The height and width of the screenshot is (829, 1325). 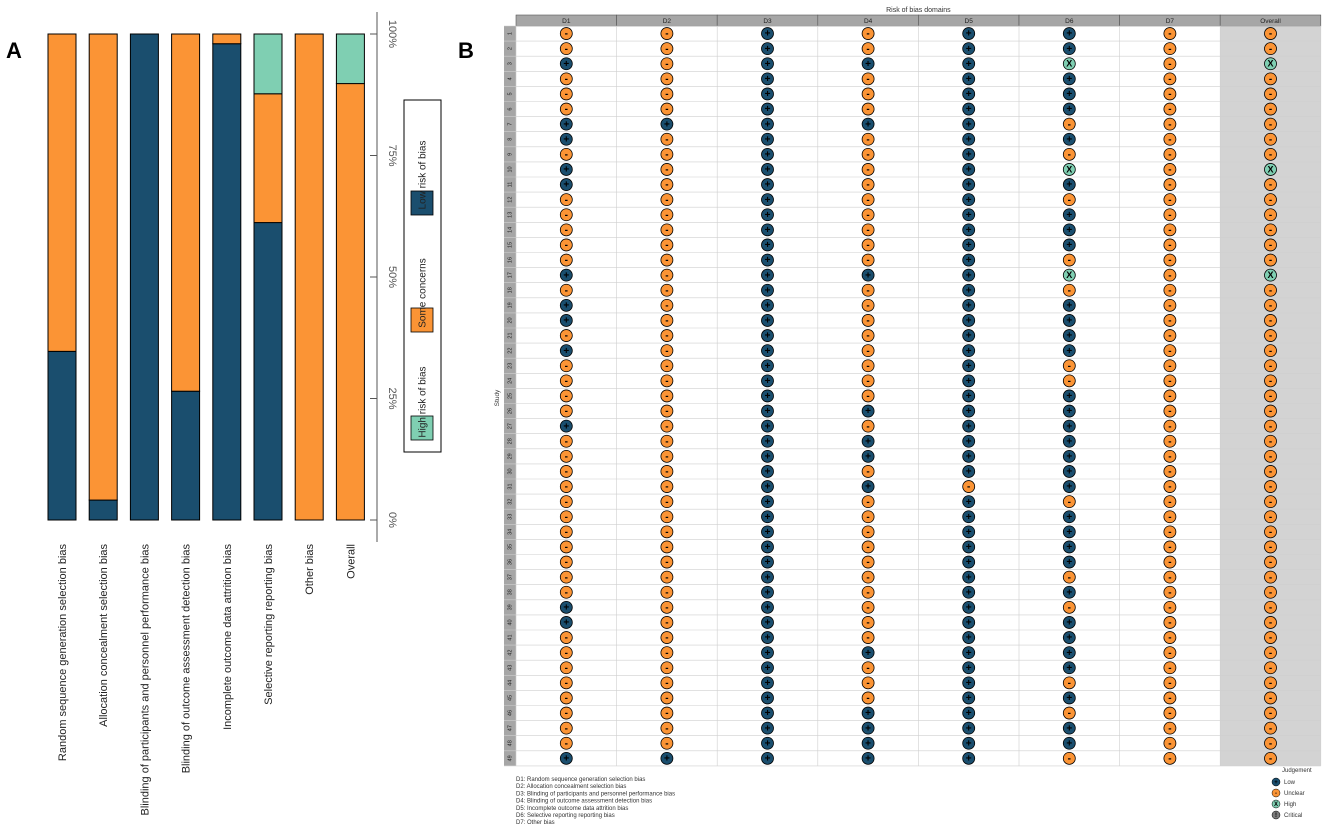 What do you see at coordinates (1276, 816) in the screenshot?
I see `judgement-legend-symbol: !` at bounding box center [1276, 816].